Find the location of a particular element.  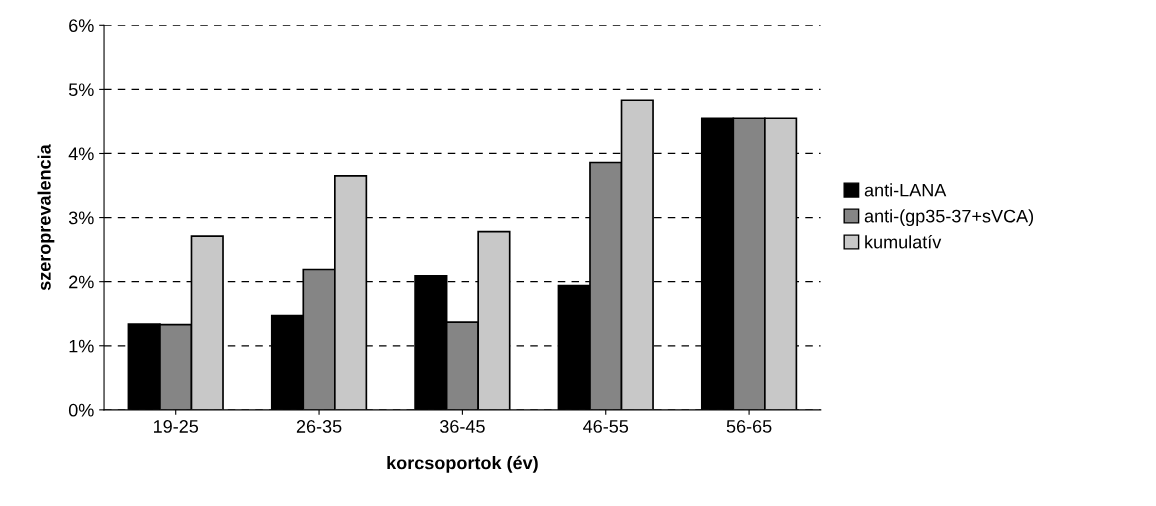

y-tick-label: 0% is located at coordinates (81, 410).